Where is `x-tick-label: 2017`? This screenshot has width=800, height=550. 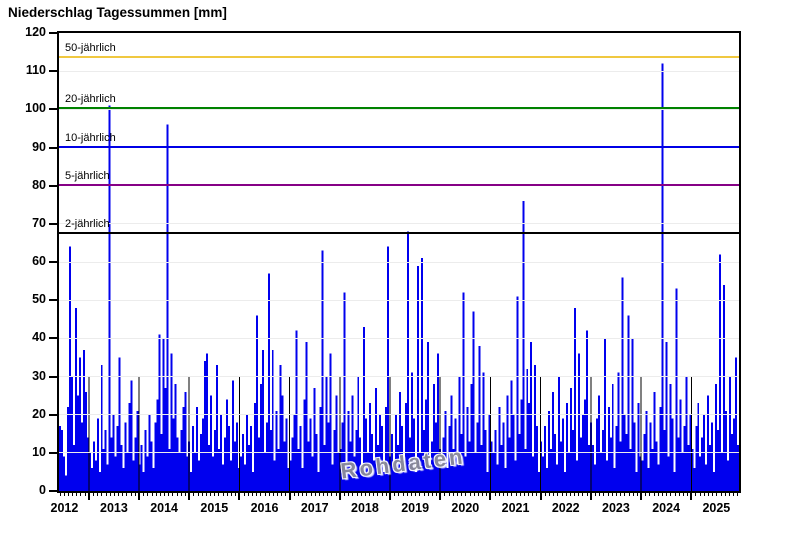
x-tick-label: 2017 is located at coordinates (314, 508).